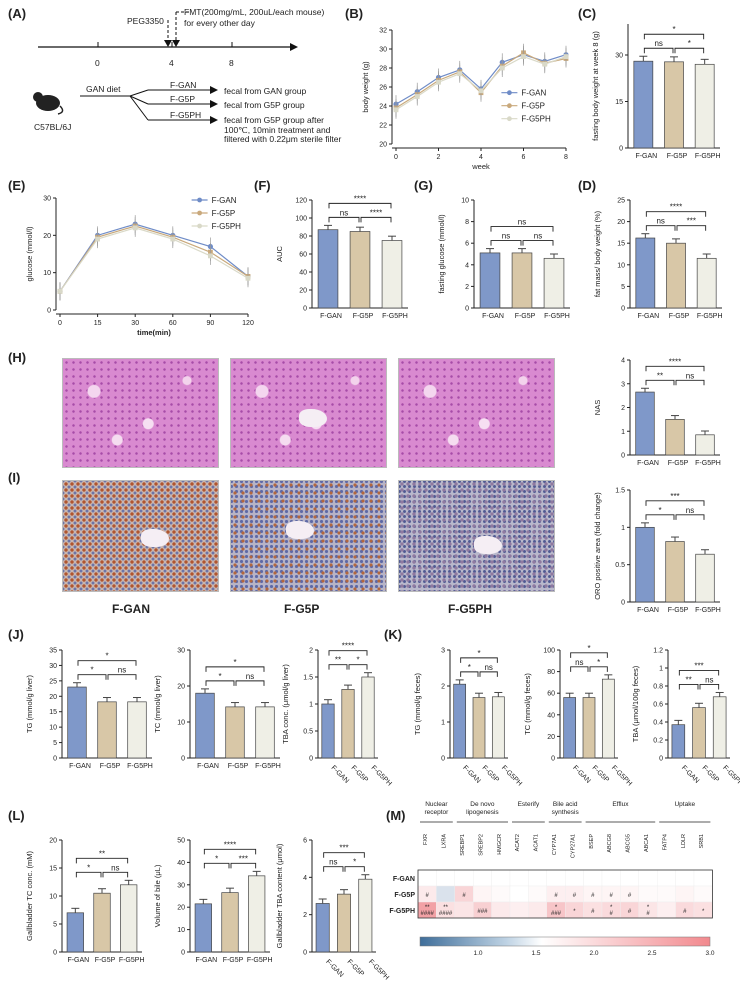  Describe the element at coordinates (643, 104) in the screenshot. I see `C-bar-F-GAN` at that location.